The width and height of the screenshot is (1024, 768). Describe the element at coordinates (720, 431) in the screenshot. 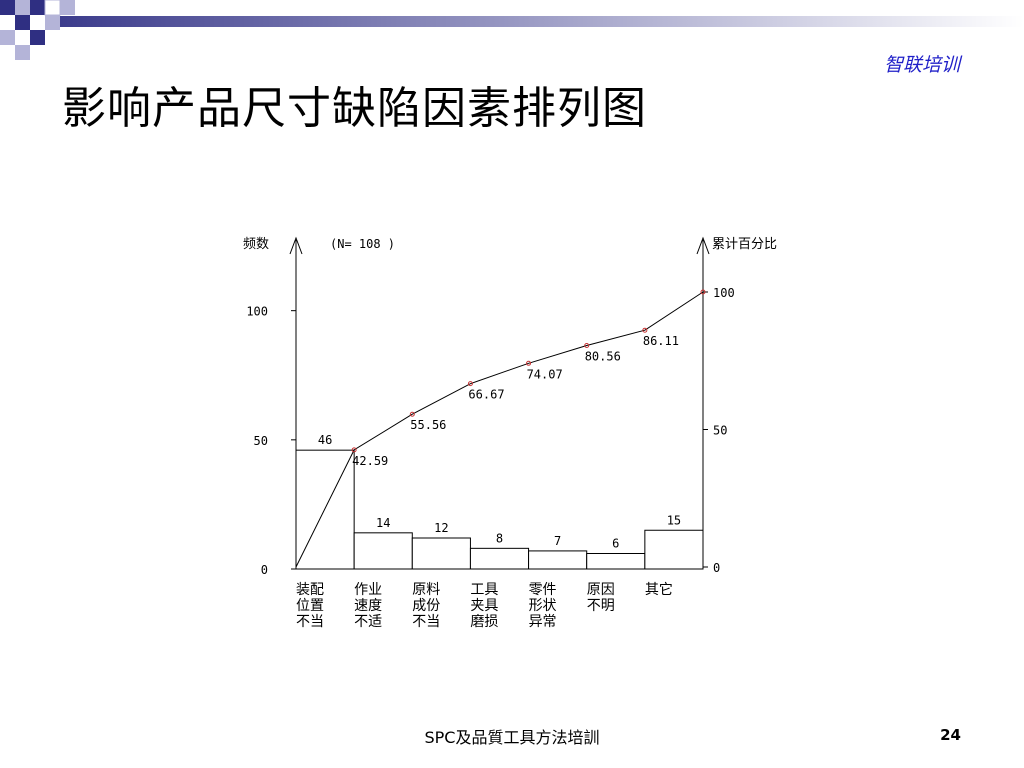

I see `right-tick-label: 50` at that location.